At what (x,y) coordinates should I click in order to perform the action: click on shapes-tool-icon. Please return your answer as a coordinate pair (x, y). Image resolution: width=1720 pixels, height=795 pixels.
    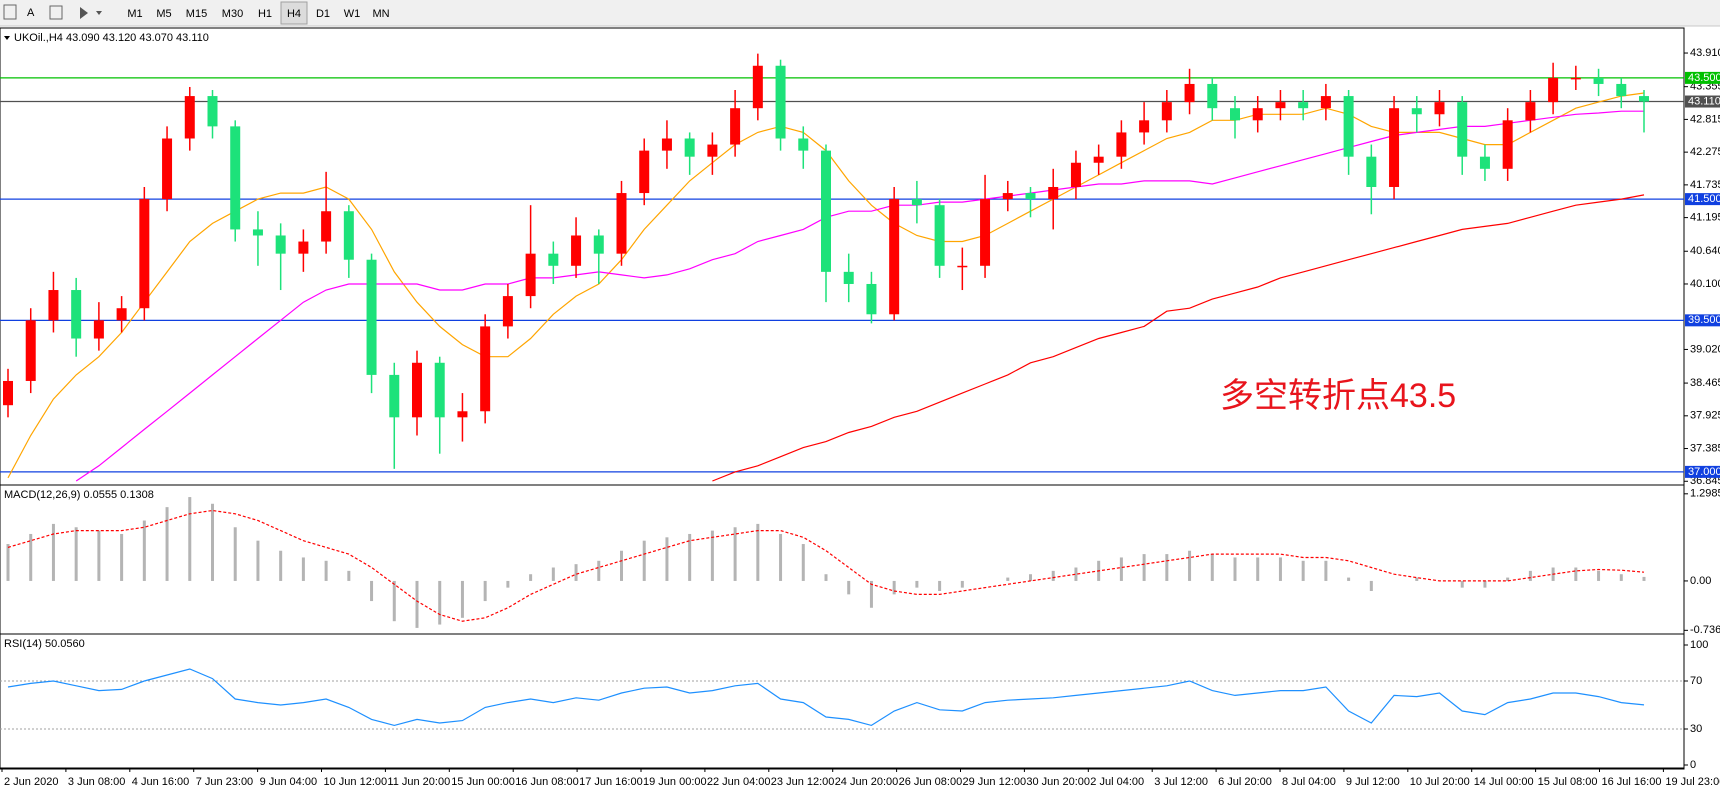
    Looking at the image, I should click on (91, 13).